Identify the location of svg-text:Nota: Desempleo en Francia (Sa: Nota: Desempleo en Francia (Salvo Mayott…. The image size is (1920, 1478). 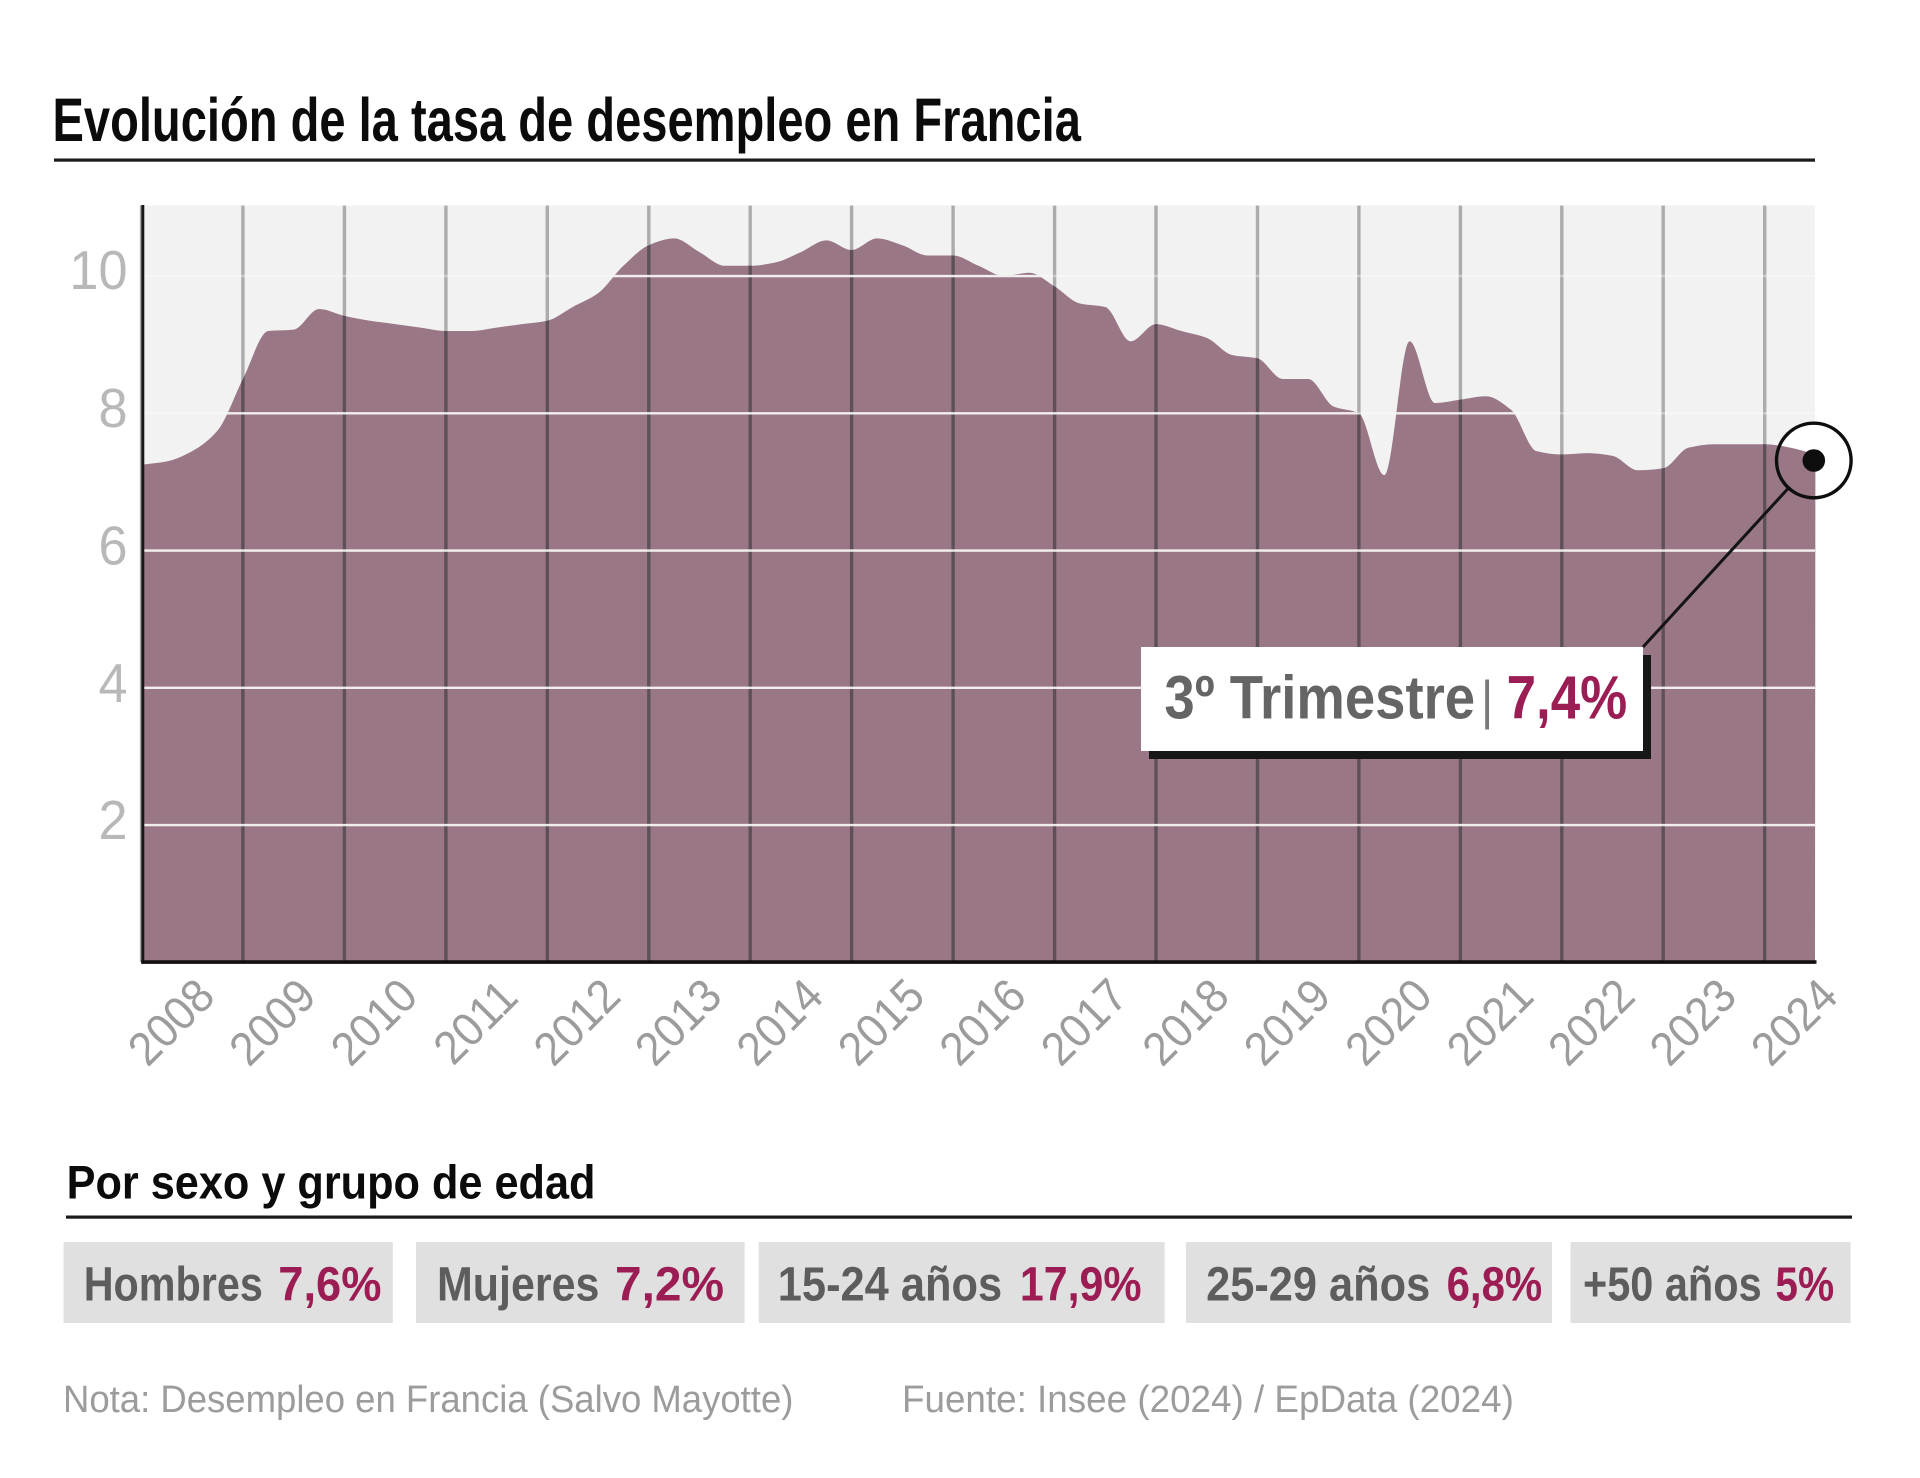
(428, 1398).